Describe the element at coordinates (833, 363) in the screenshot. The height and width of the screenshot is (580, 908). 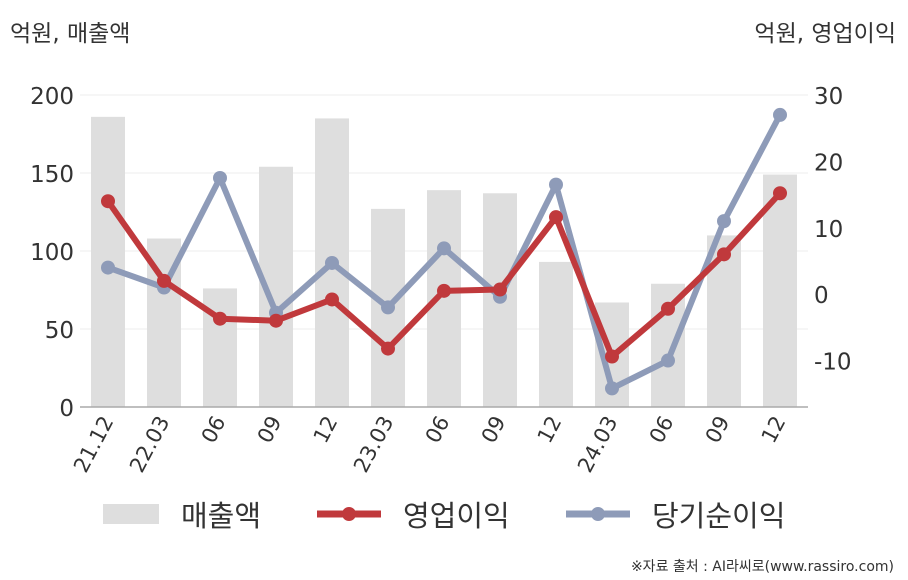
I see `right-tick-label: -10` at that location.